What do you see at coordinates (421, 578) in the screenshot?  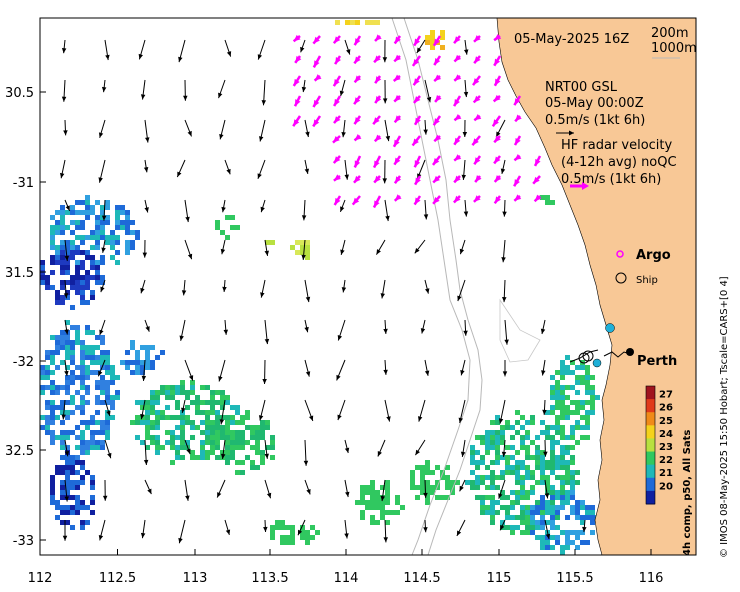 I see `x-tick-label: 114.5` at bounding box center [421, 578].